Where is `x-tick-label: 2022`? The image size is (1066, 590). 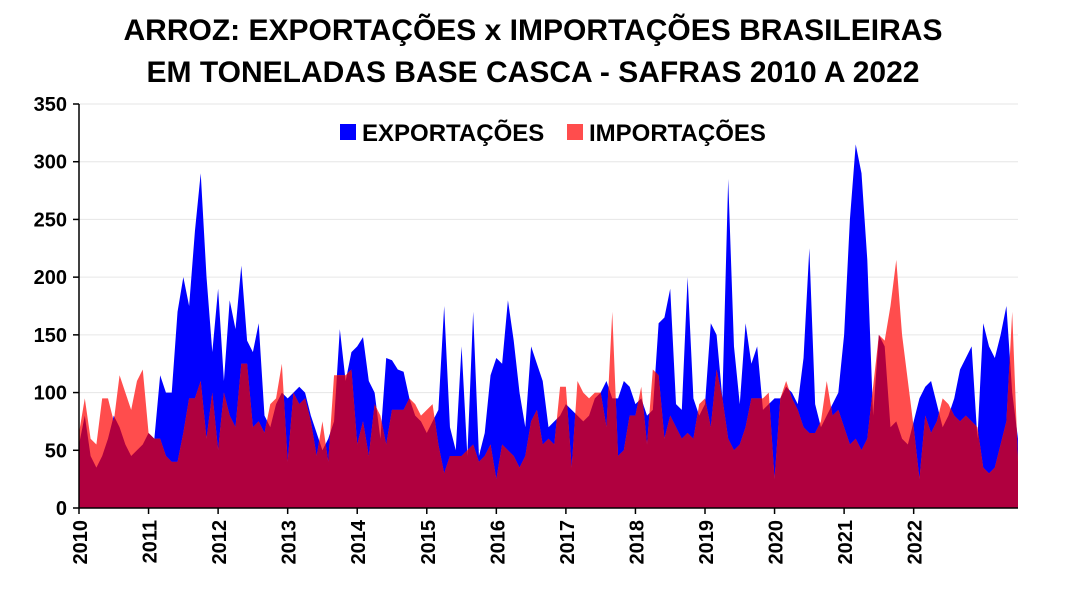
x-tick-label: 2022 is located at coordinates (916, 542).